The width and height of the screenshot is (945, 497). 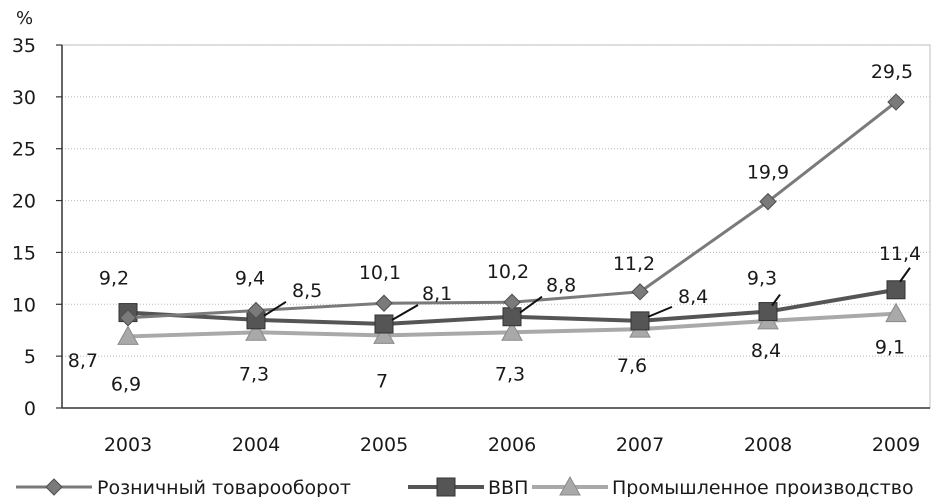 I want to click on data-label-industrial: 6,9, so click(x=126, y=384).